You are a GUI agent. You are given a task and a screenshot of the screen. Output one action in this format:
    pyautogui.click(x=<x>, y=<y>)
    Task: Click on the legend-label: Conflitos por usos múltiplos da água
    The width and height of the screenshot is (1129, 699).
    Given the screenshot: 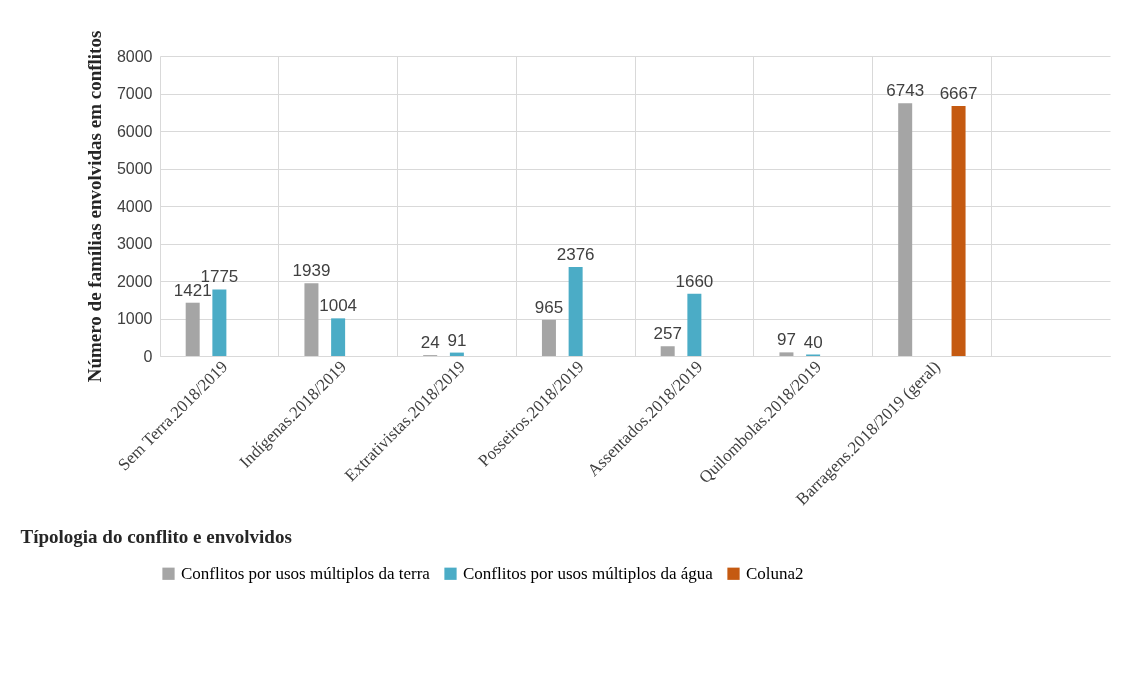 What is the action you would take?
    pyautogui.click(x=588, y=573)
    